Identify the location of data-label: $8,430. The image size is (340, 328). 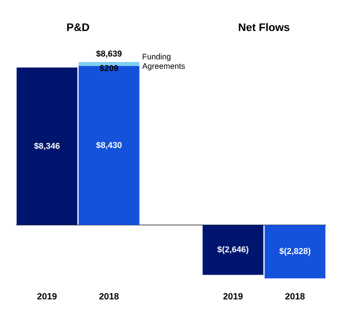
(109, 146).